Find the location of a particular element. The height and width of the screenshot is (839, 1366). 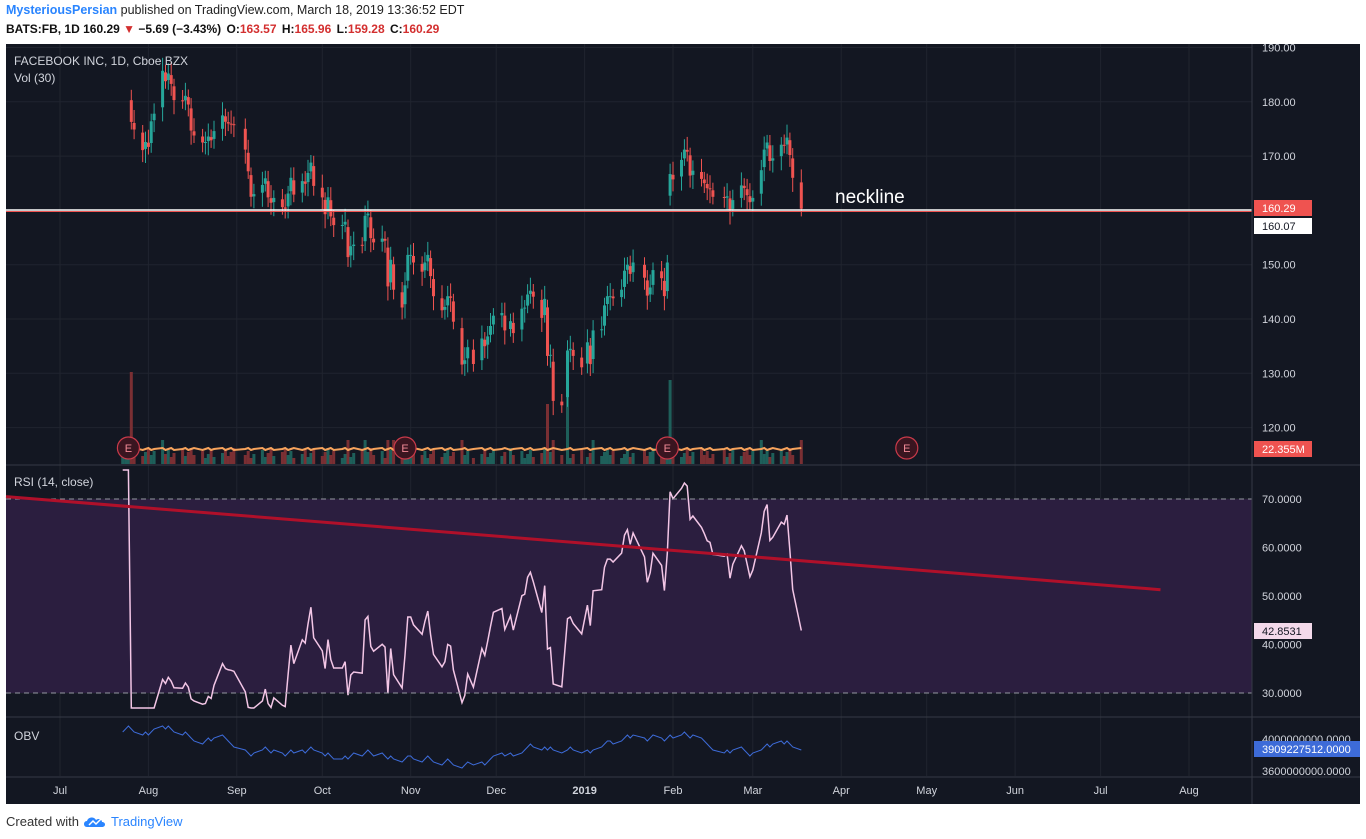

price-tick-label: 190.00 is located at coordinates (1279, 49).